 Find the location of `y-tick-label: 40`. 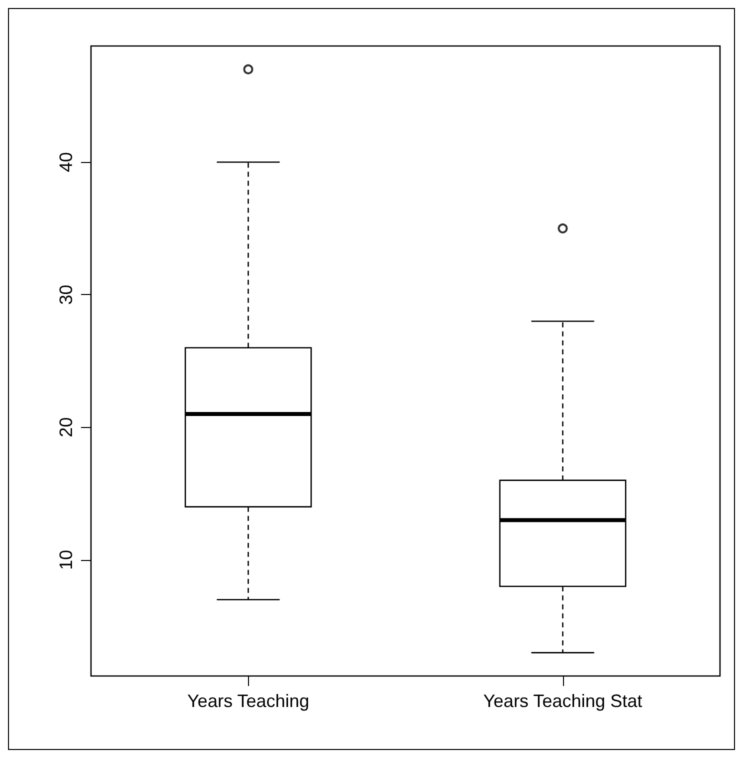

y-tick-label: 40 is located at coordinates (66, 162).